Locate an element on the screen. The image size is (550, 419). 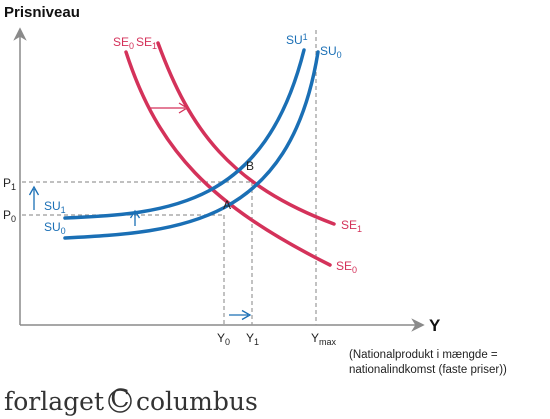
output-increase-arrow is located at coordinates (240, 315).